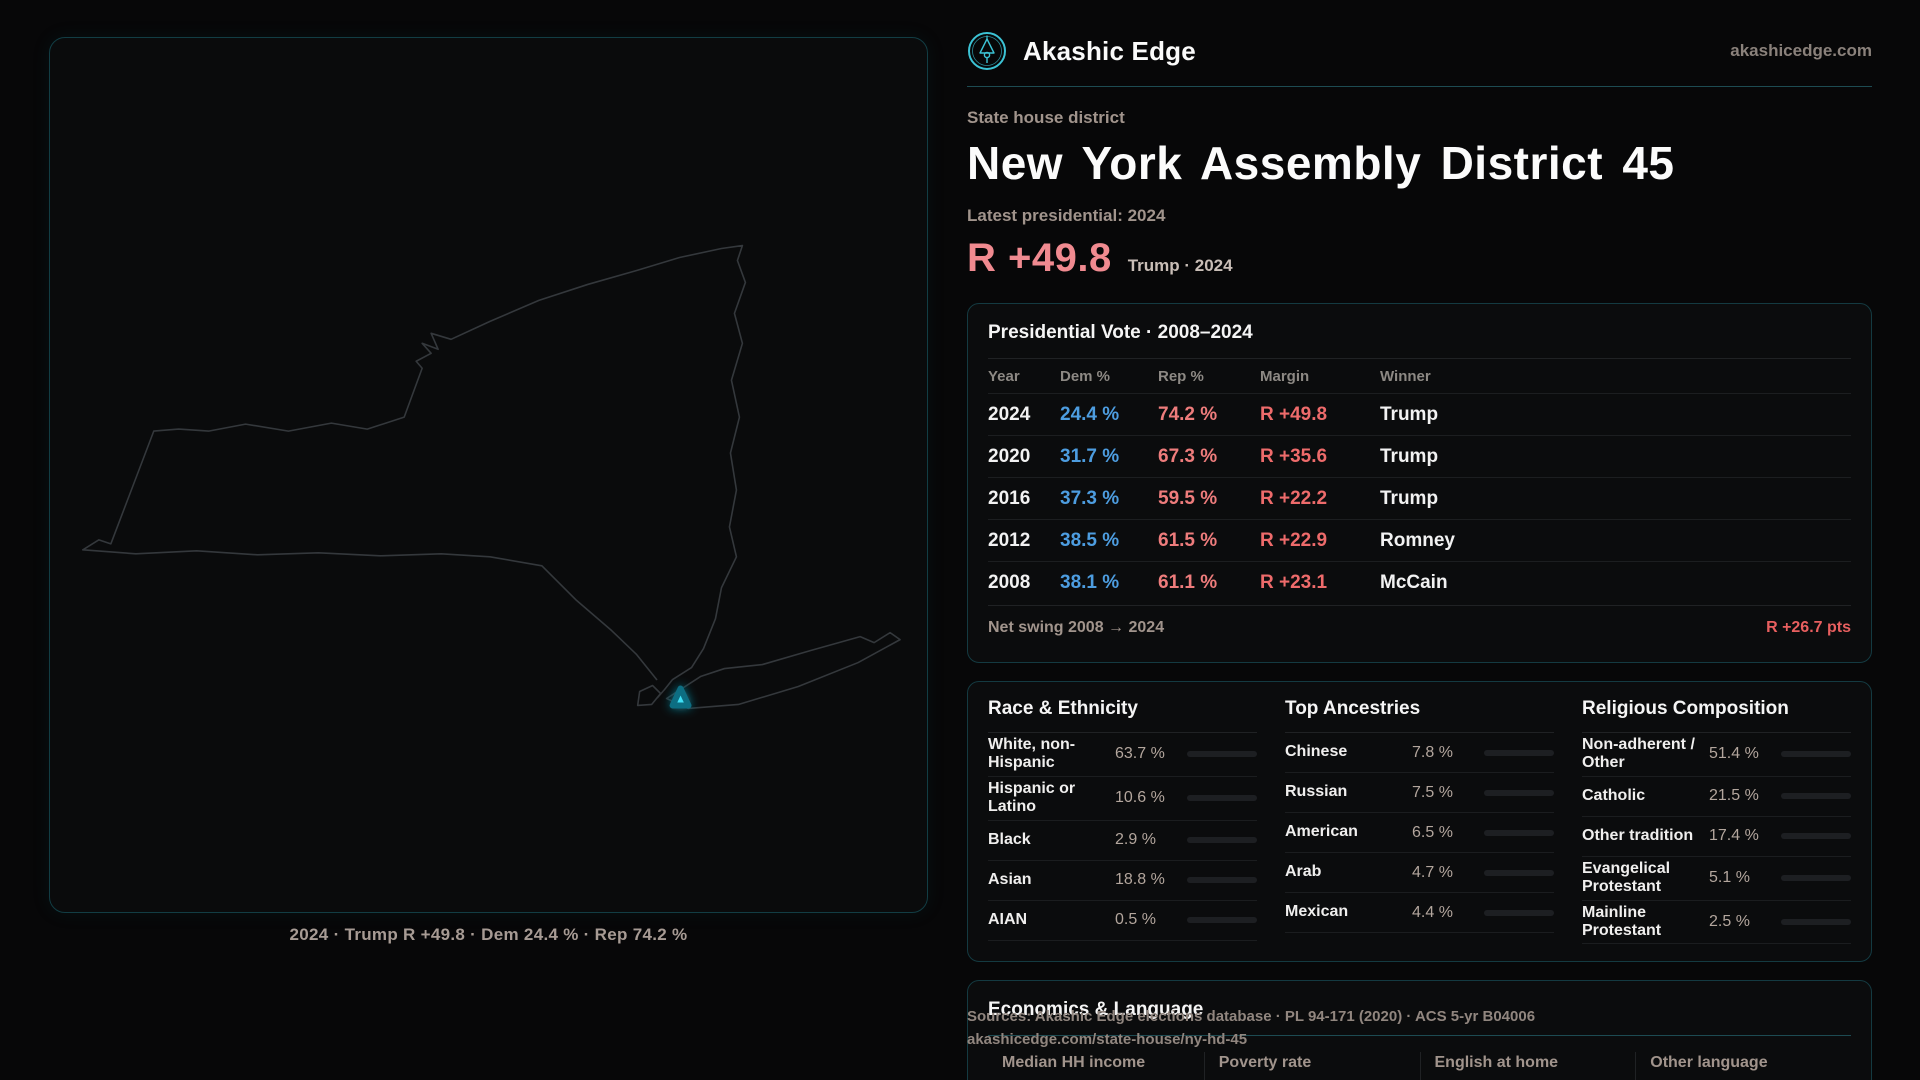 The image size is (1920, 1080). I want to click on list-item: Non-adherent / Other 51.4 %, so click(1716, 755).